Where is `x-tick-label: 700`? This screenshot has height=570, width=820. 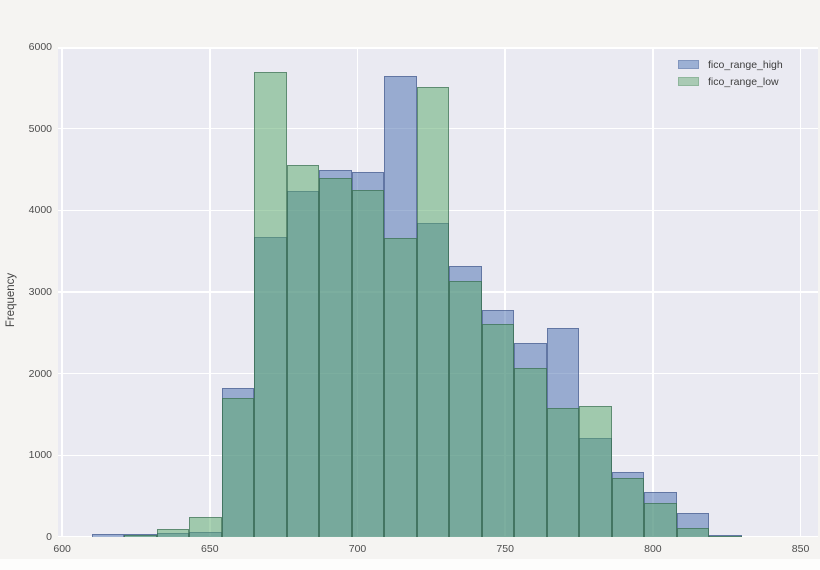 x-tick-label: 700 is located at coordinates (357, 549).